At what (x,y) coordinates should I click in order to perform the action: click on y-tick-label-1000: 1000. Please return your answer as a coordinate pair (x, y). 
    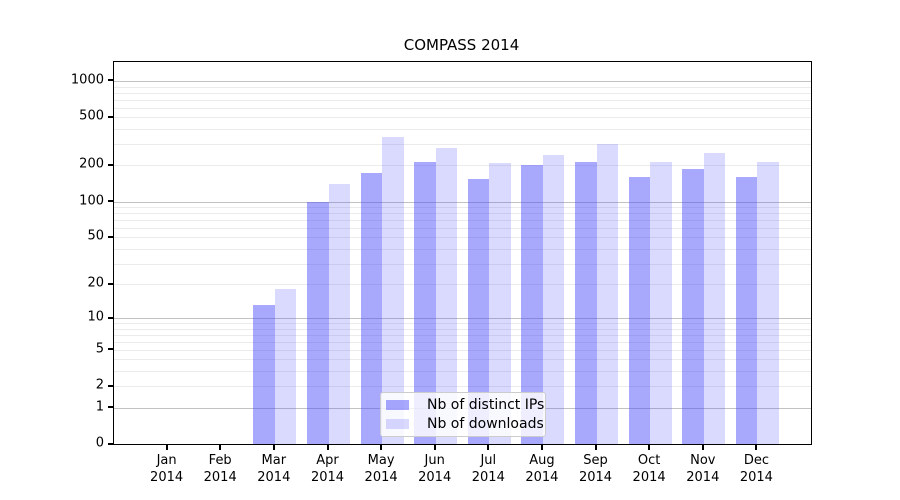
    Looking at the image, I should click on (87, 80).